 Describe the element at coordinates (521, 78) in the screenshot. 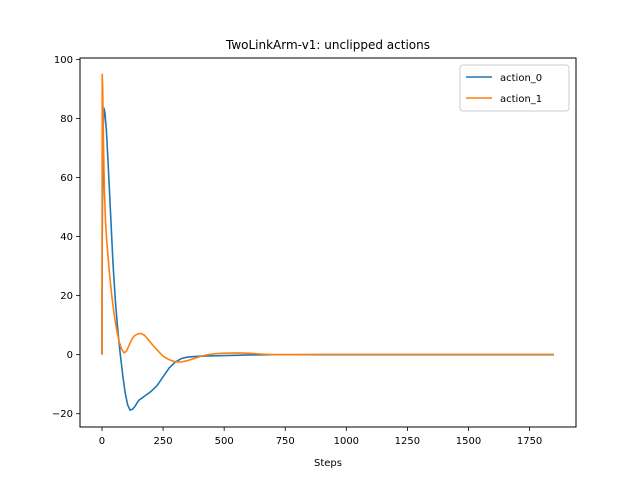

I see `legend-label: action_0` at that location.